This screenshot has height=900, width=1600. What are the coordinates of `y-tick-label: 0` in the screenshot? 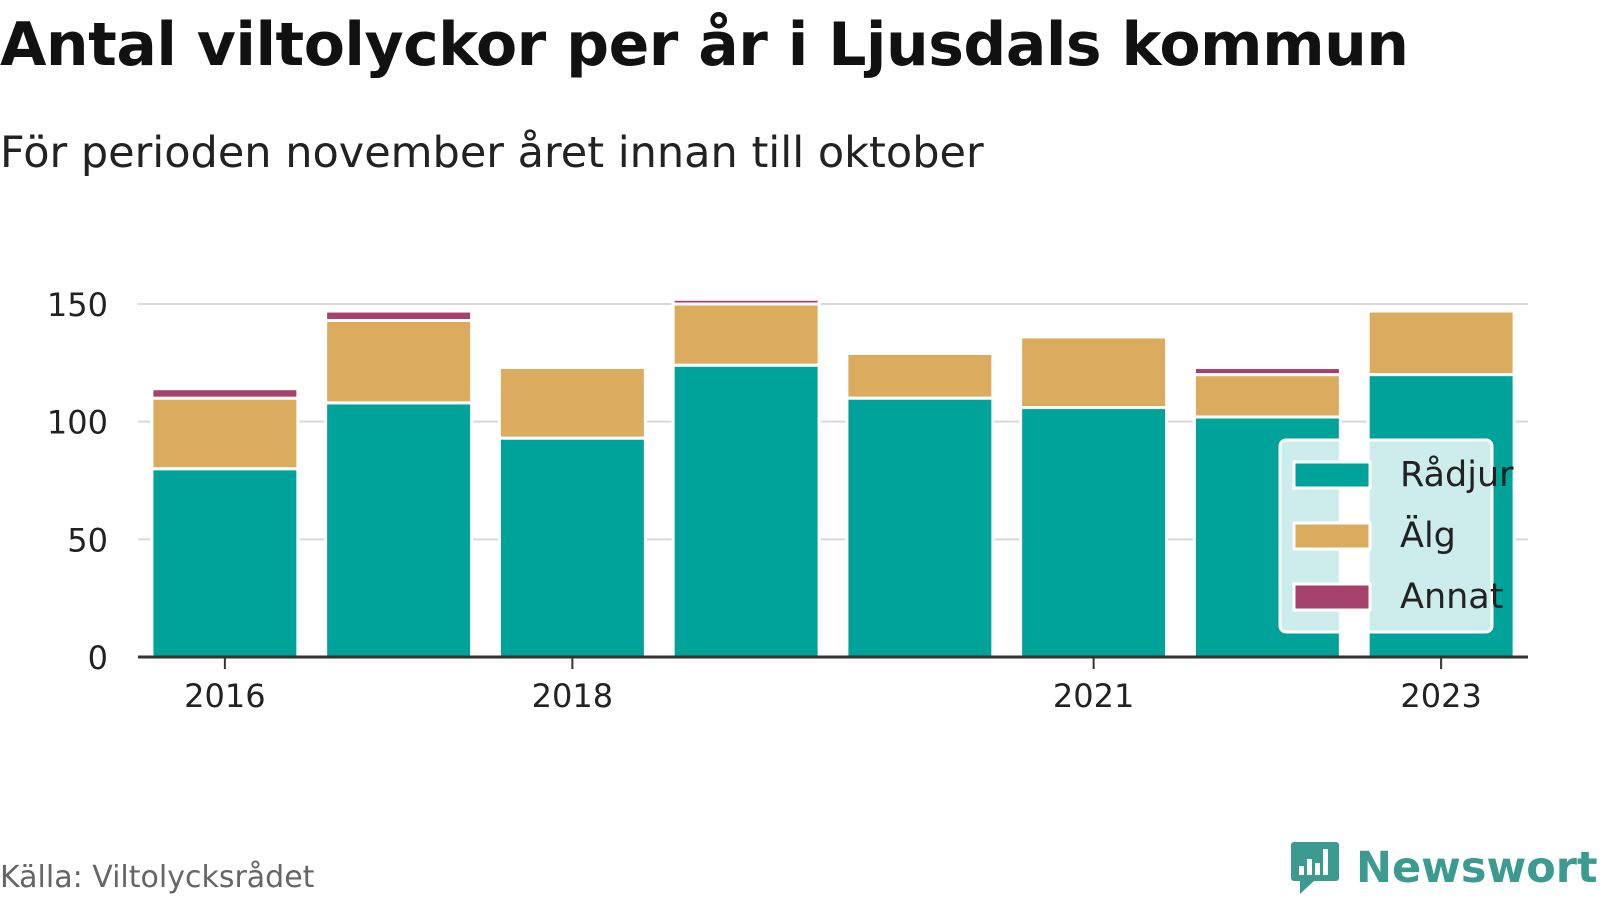 It's located at (98, 658).